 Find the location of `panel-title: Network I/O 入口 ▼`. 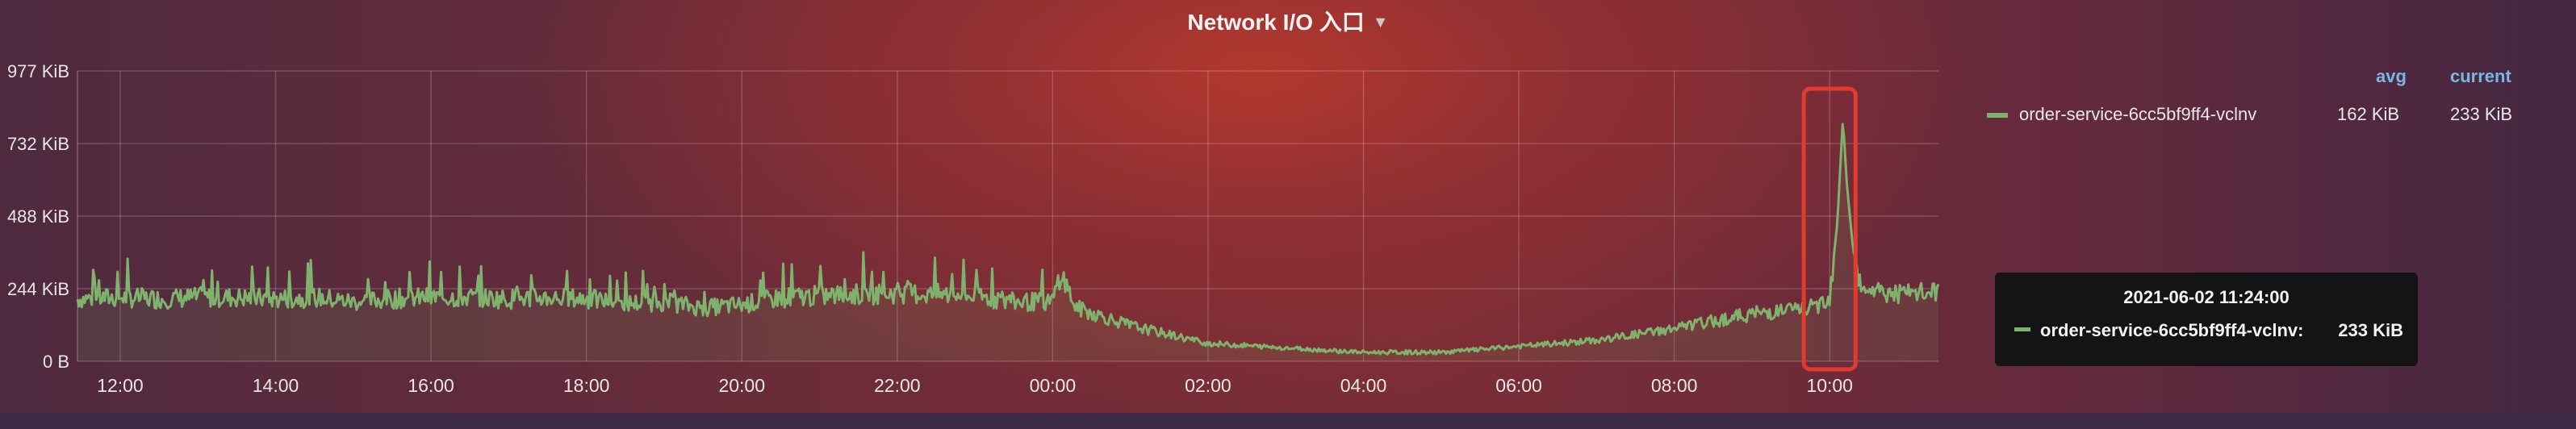

panel-title: Network I/O 入口 ▼ is located at coordinates (1288, 21).